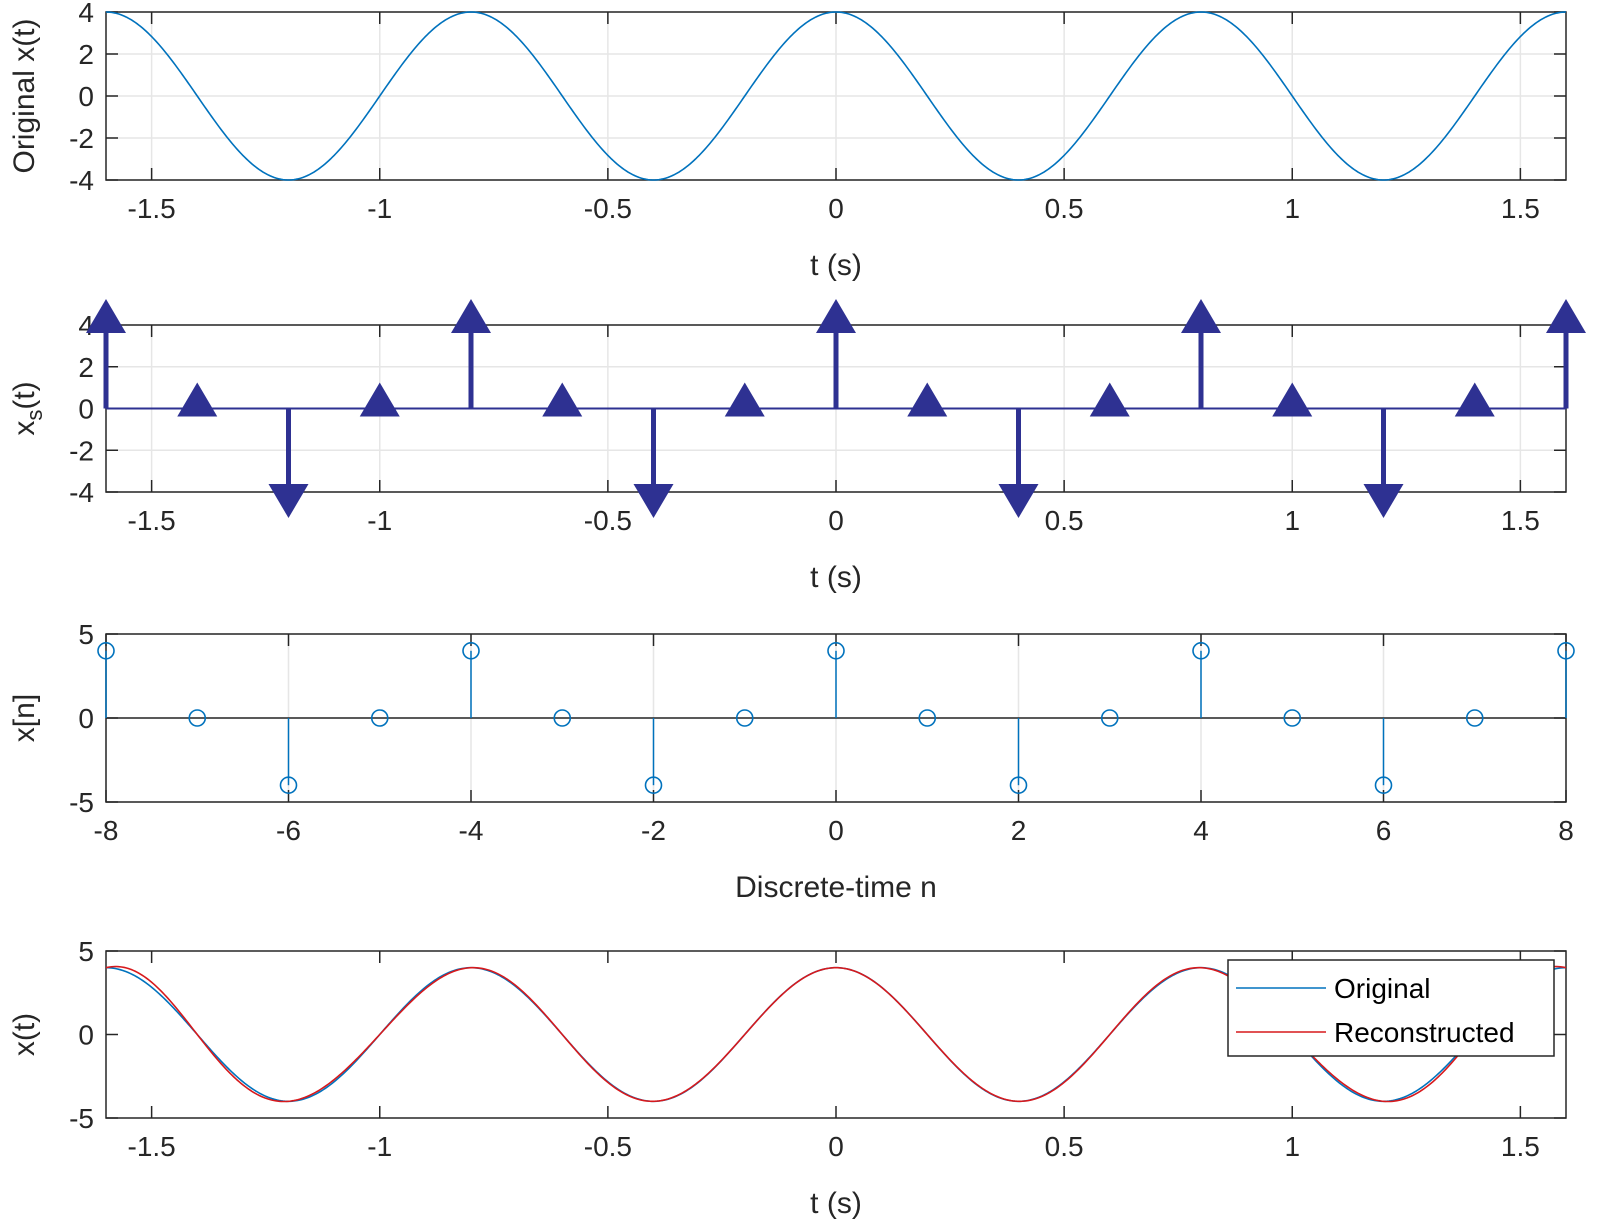  What do you see at coordinates (1019, 830) in the screenshot?
I see `x-tick-label: 2` at bounding box center [1019, 830].